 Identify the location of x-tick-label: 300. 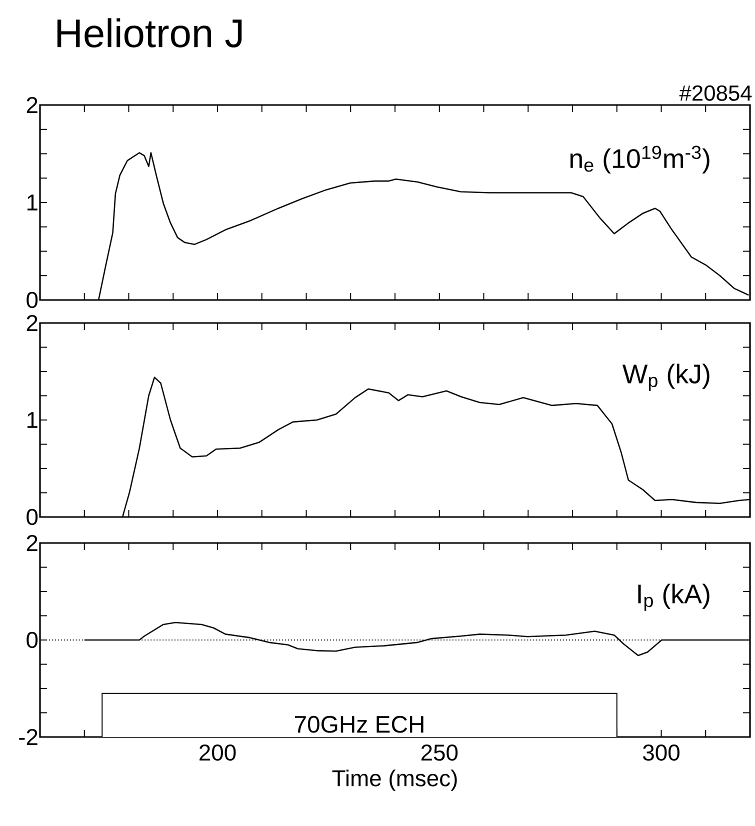
(661, 752).